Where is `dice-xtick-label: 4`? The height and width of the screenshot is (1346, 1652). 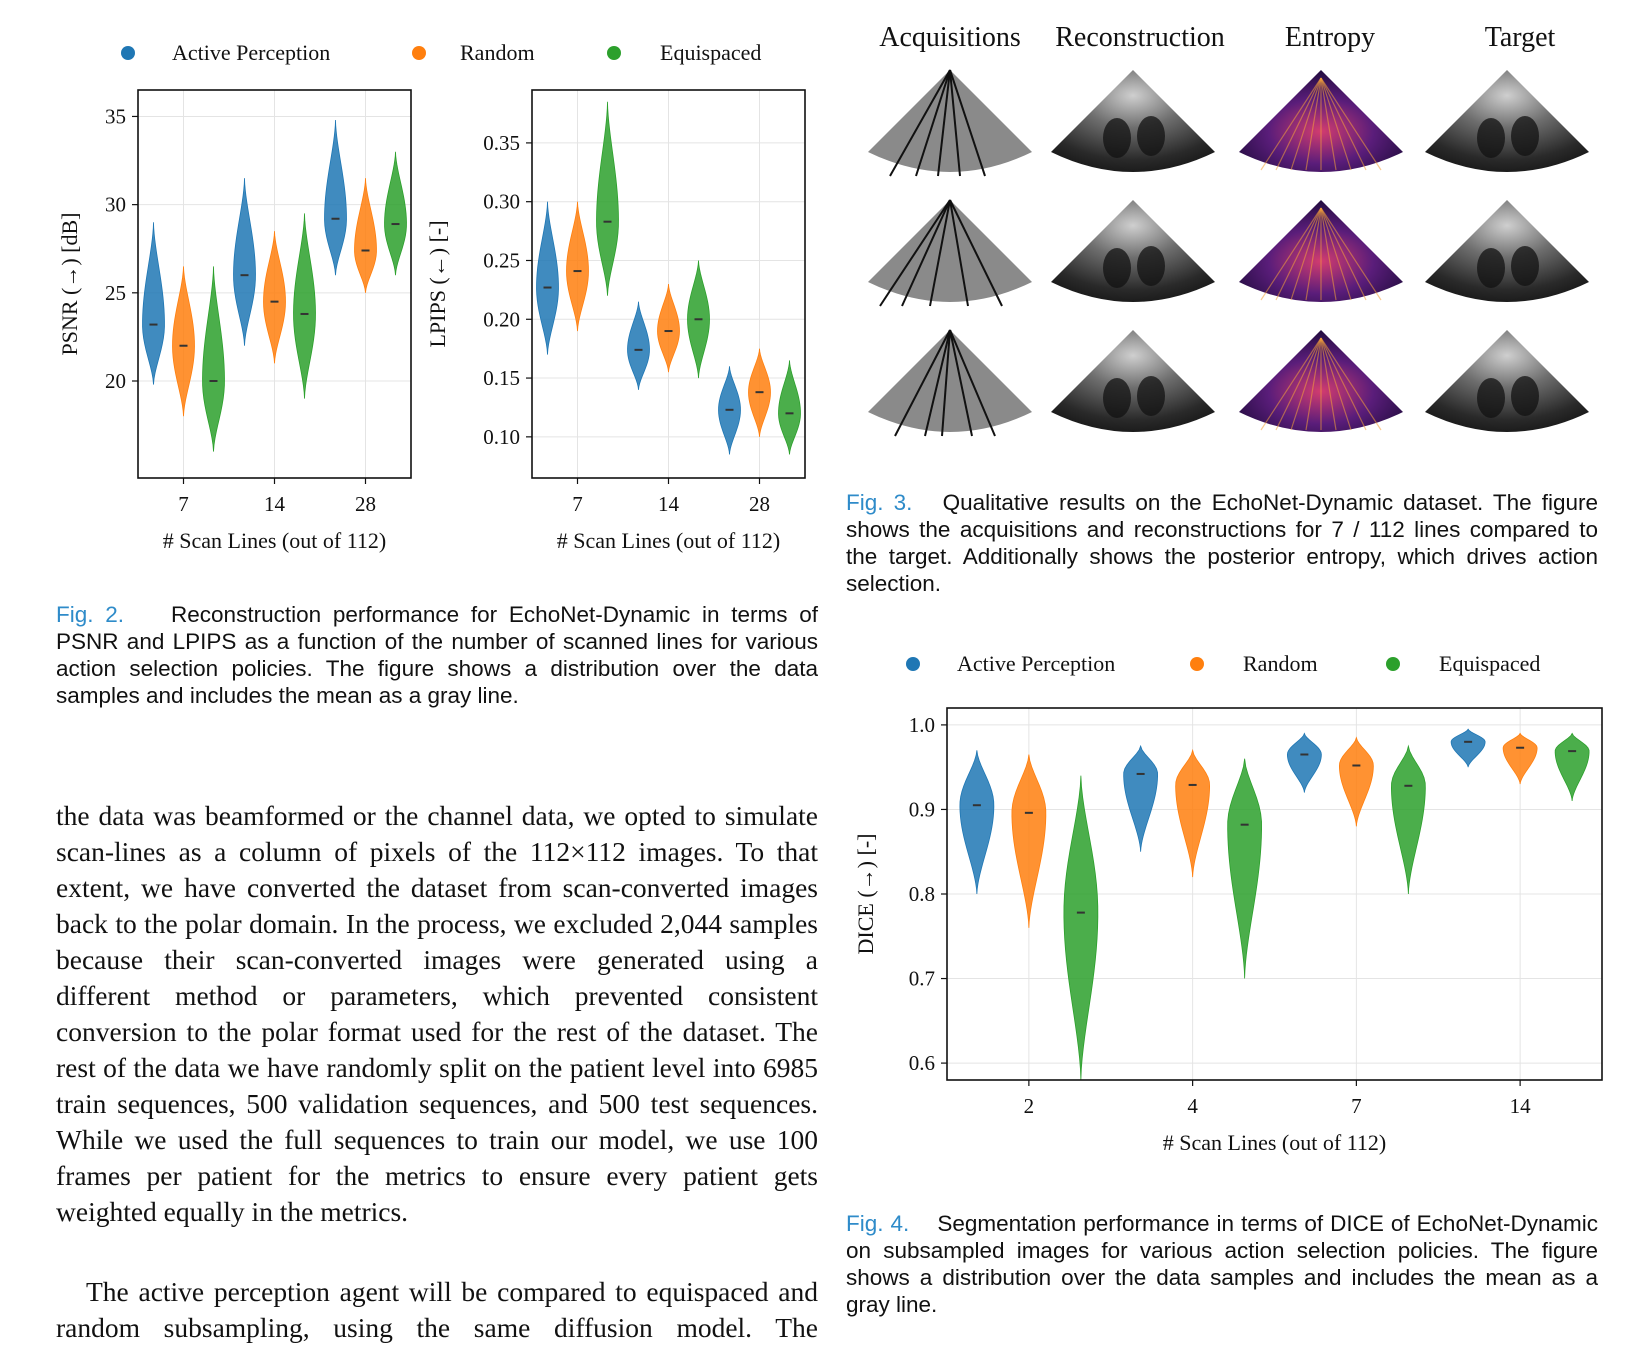
dice-xtick-label: 4 is located at coordinates (1192, 1106).